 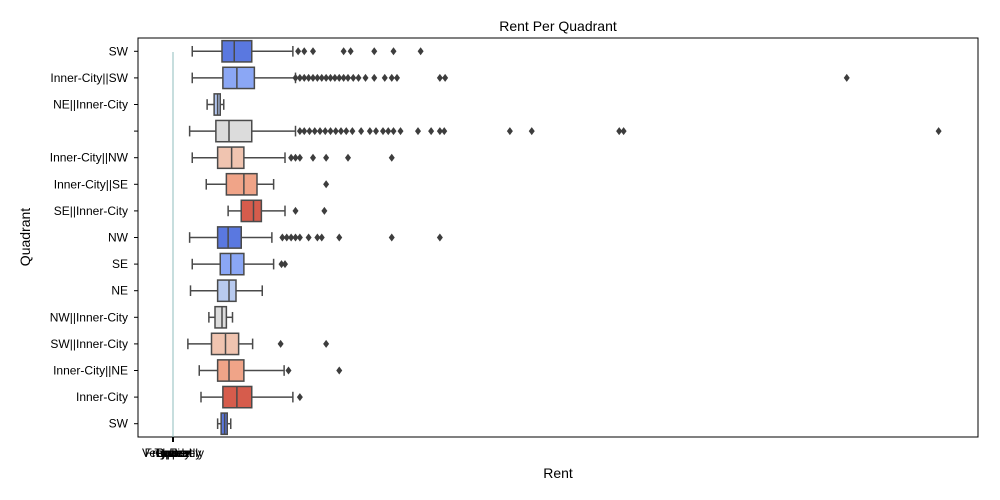 I want to click on x-tick-label: Lower, so click(x=173, y=453).